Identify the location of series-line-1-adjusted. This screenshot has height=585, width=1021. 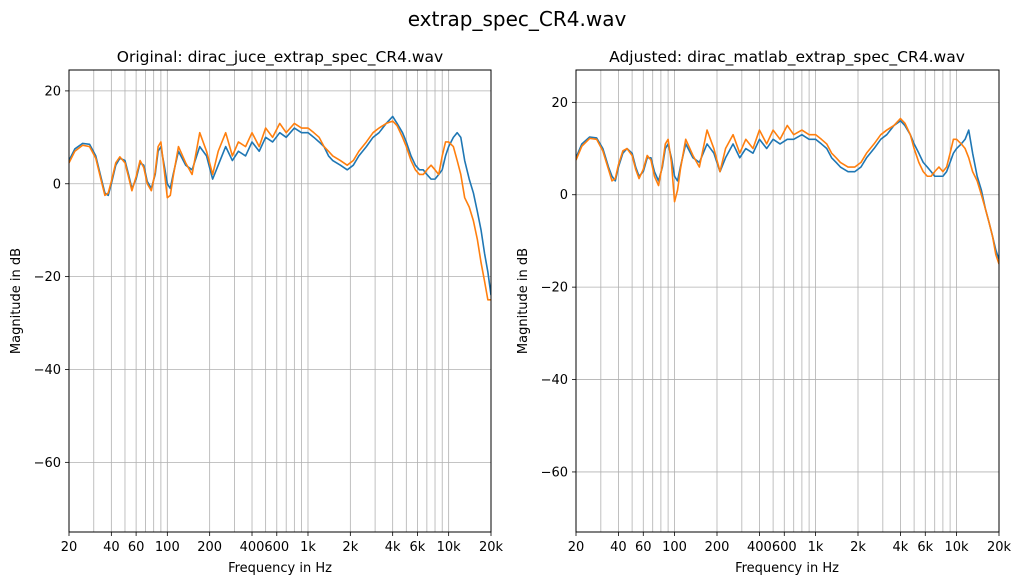
(787, 190).